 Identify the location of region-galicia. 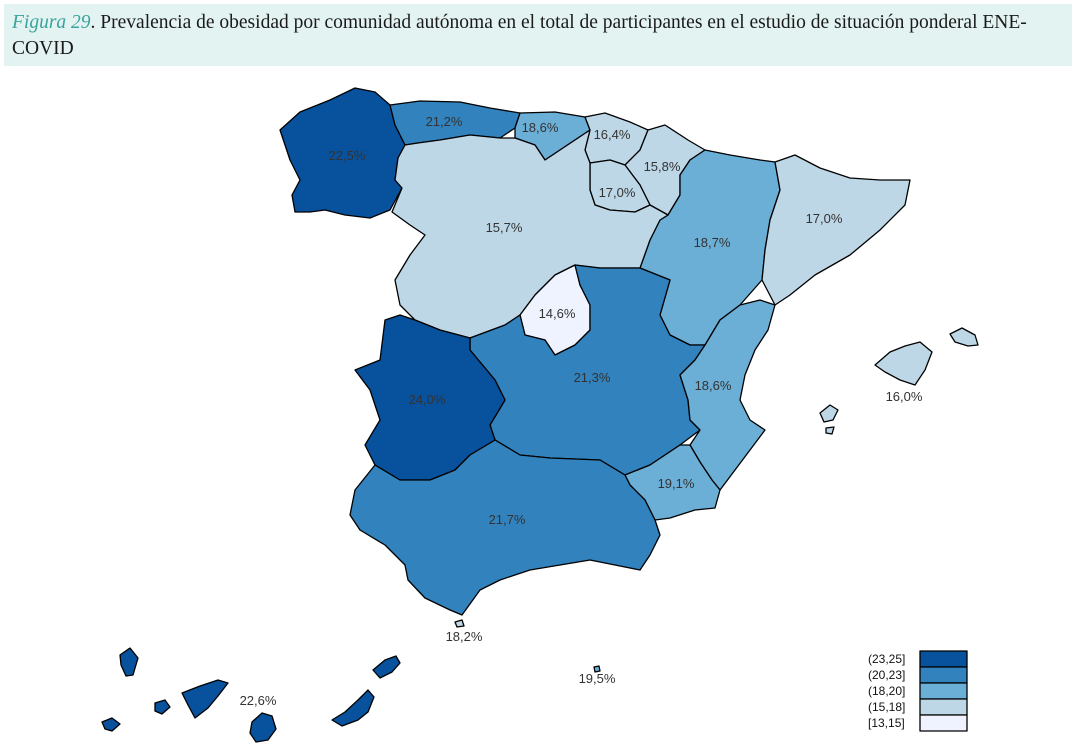
(342, 153).